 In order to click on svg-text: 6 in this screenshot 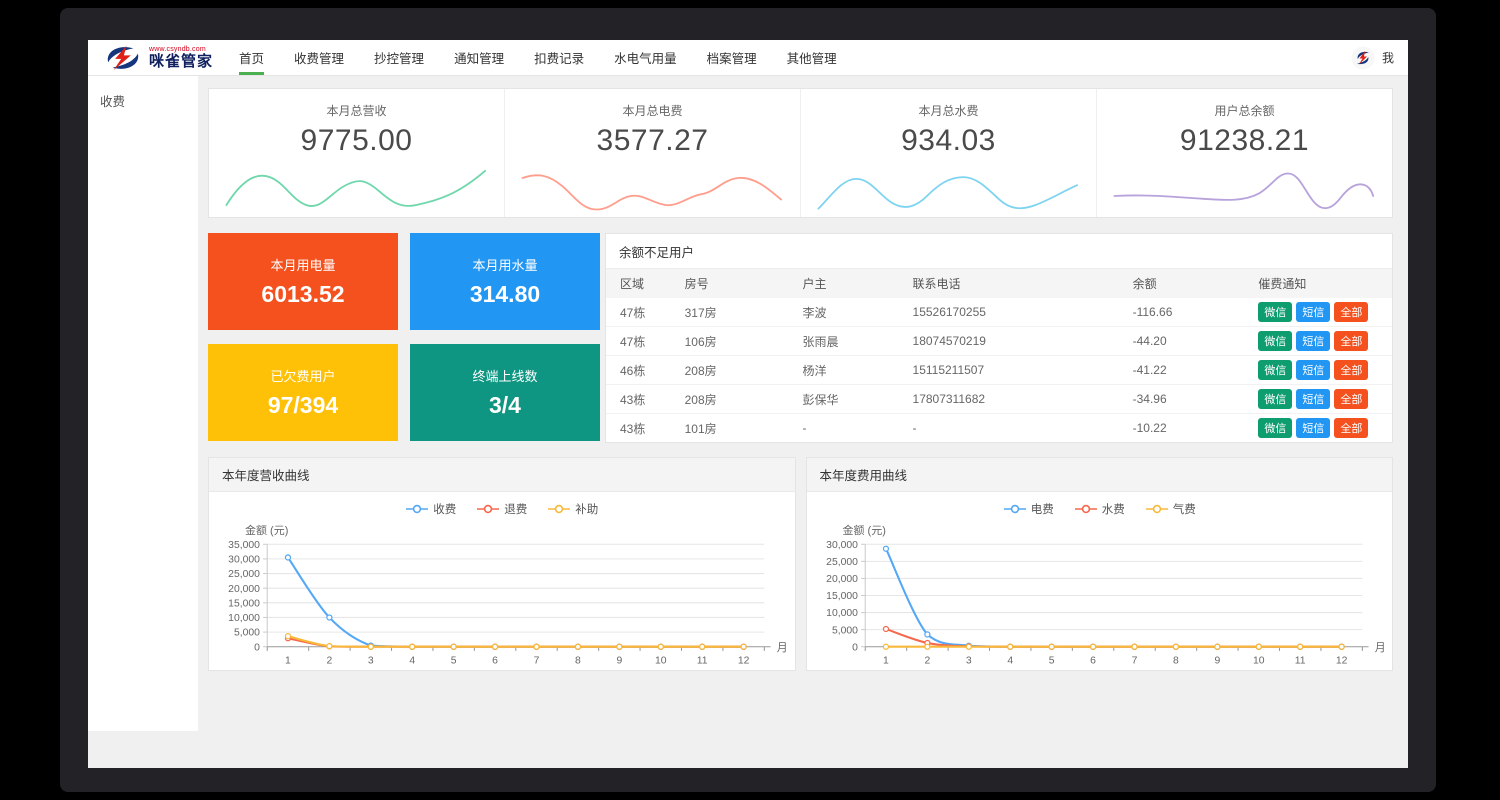, I will do `click(1093, 660)`.